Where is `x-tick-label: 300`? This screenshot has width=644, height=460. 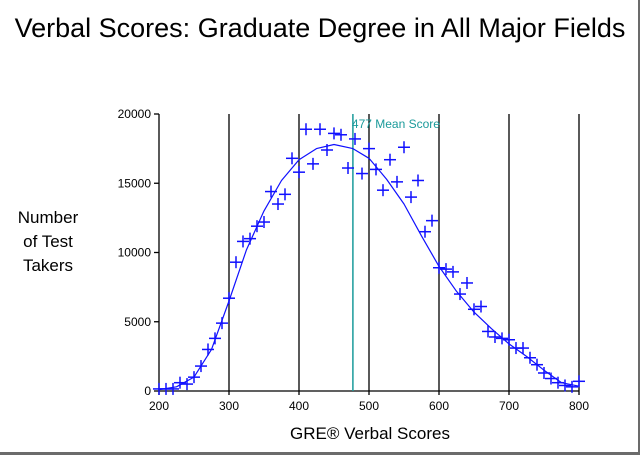
x-tick-label: 300 is located at coordinates (229, 406).